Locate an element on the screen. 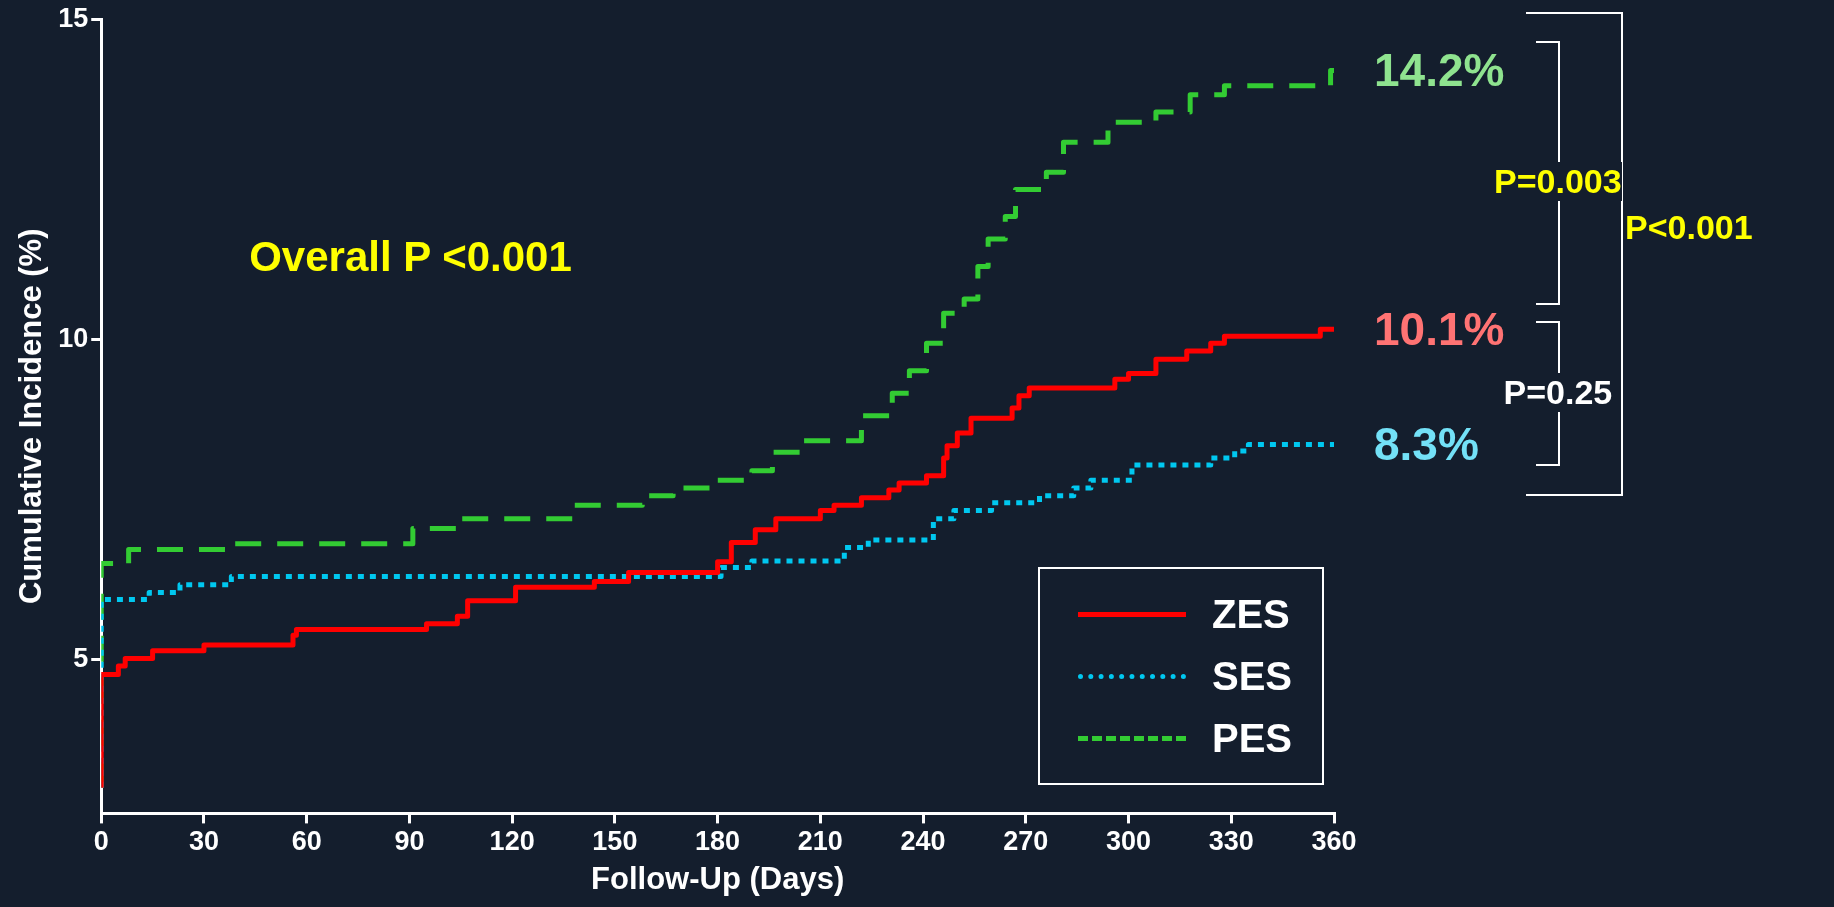 This screenshot has width=1834, height=907. x-tick-label: 150 is located at coordinates (615, 841).